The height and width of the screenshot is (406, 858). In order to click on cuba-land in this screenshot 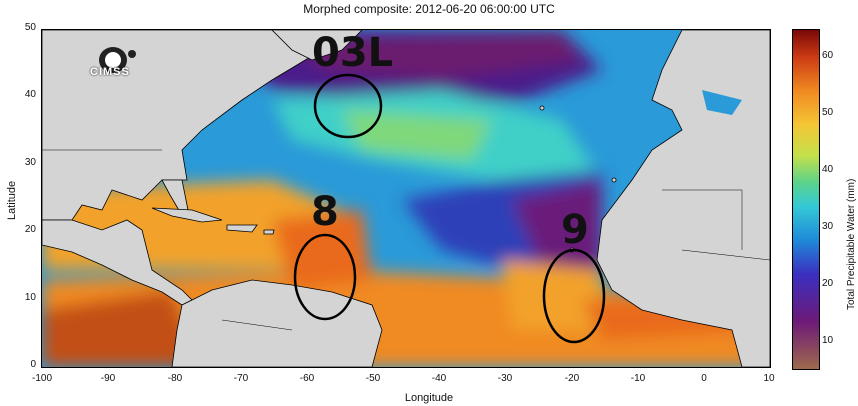, I will do `click(187, 215)`.